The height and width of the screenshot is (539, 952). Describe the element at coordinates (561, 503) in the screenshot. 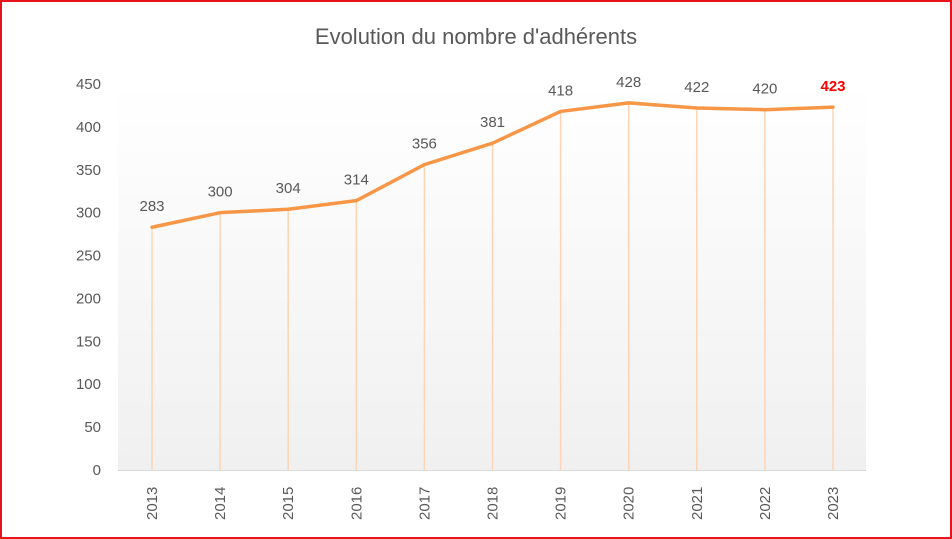

I see `x-tick-label: 2019` at that location.